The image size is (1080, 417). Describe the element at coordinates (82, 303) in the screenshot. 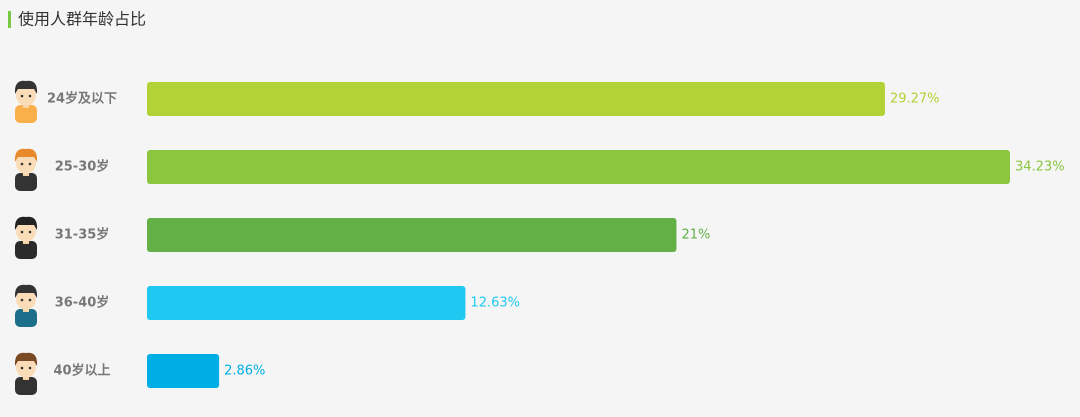

I see `category-label: 36-40岁` at that location.